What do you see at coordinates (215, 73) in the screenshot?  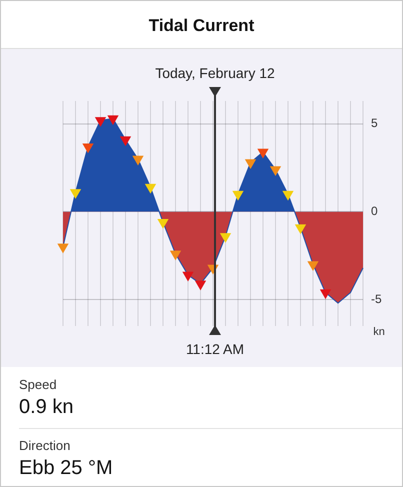 I see `chart-subtitle: Today, February 12` at bounding box center [215, 73].